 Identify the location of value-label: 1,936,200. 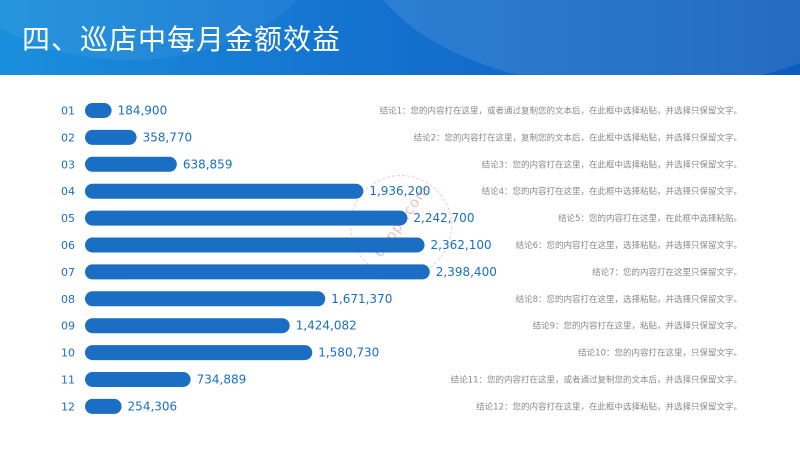
(399, 191).